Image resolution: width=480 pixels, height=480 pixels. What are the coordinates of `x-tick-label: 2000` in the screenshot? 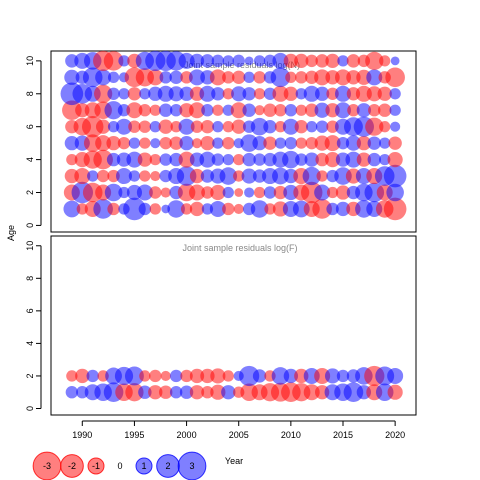 It's located at (187, 435).